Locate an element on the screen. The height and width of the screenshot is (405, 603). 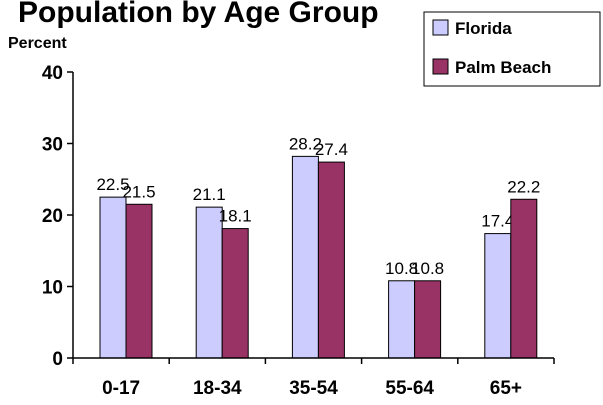
y-axis-label: Percent is located at coordinates (37, 43).